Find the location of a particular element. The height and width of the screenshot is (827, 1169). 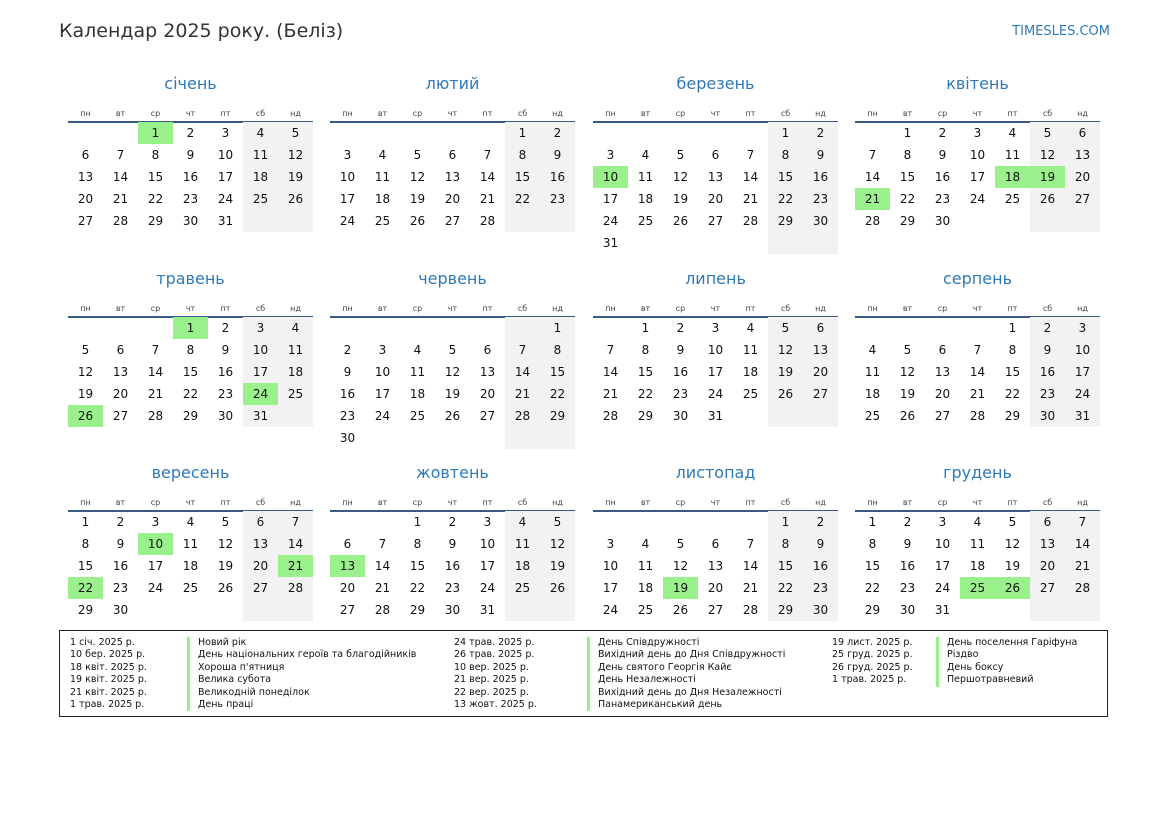

legend-date: 19 квіт. 2025 р. is located at coordinates (108, 680).